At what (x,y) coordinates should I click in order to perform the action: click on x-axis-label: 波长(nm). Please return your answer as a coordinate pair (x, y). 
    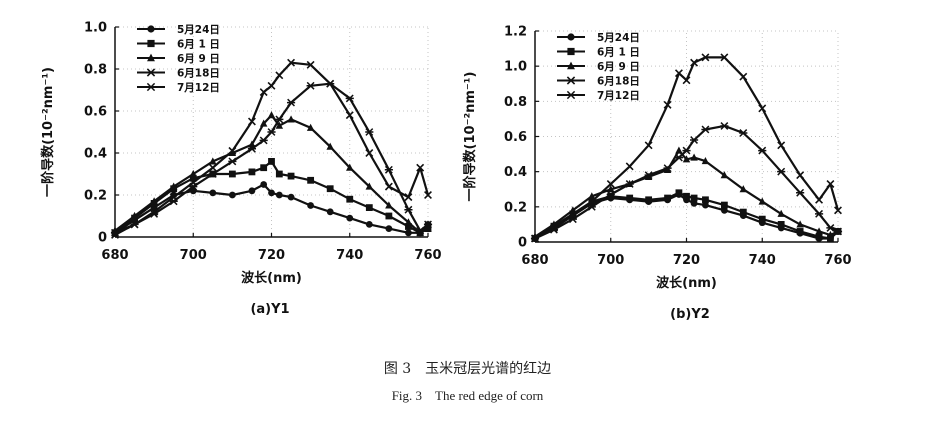
    Looking at the image, I should click on (686, 283).